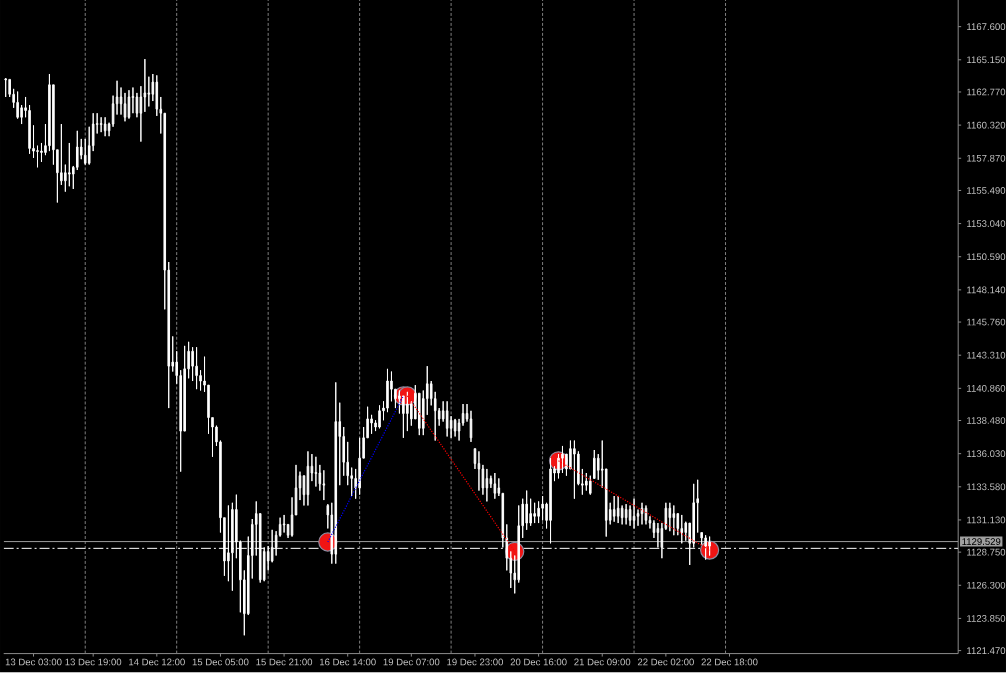  Describe the element at coordinates (986, 520) in the screenshot. I see `y-tick-label: 1131.130` at that location.